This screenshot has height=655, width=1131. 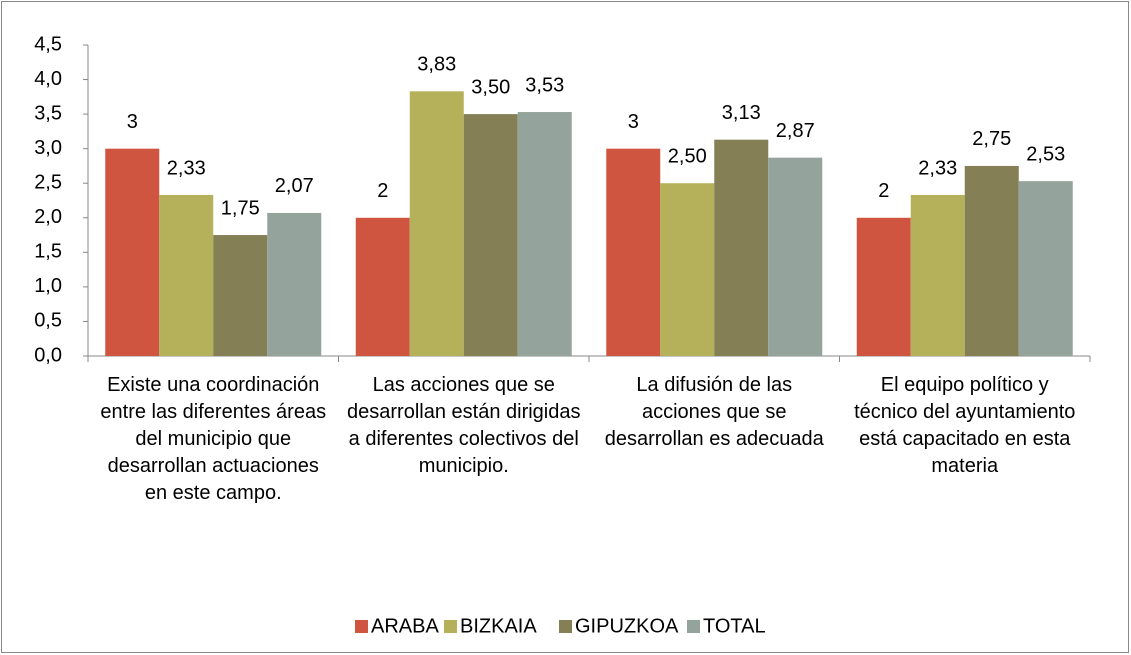 I want to click on y-tick-label: 0,5, so click(x=48, y=321).